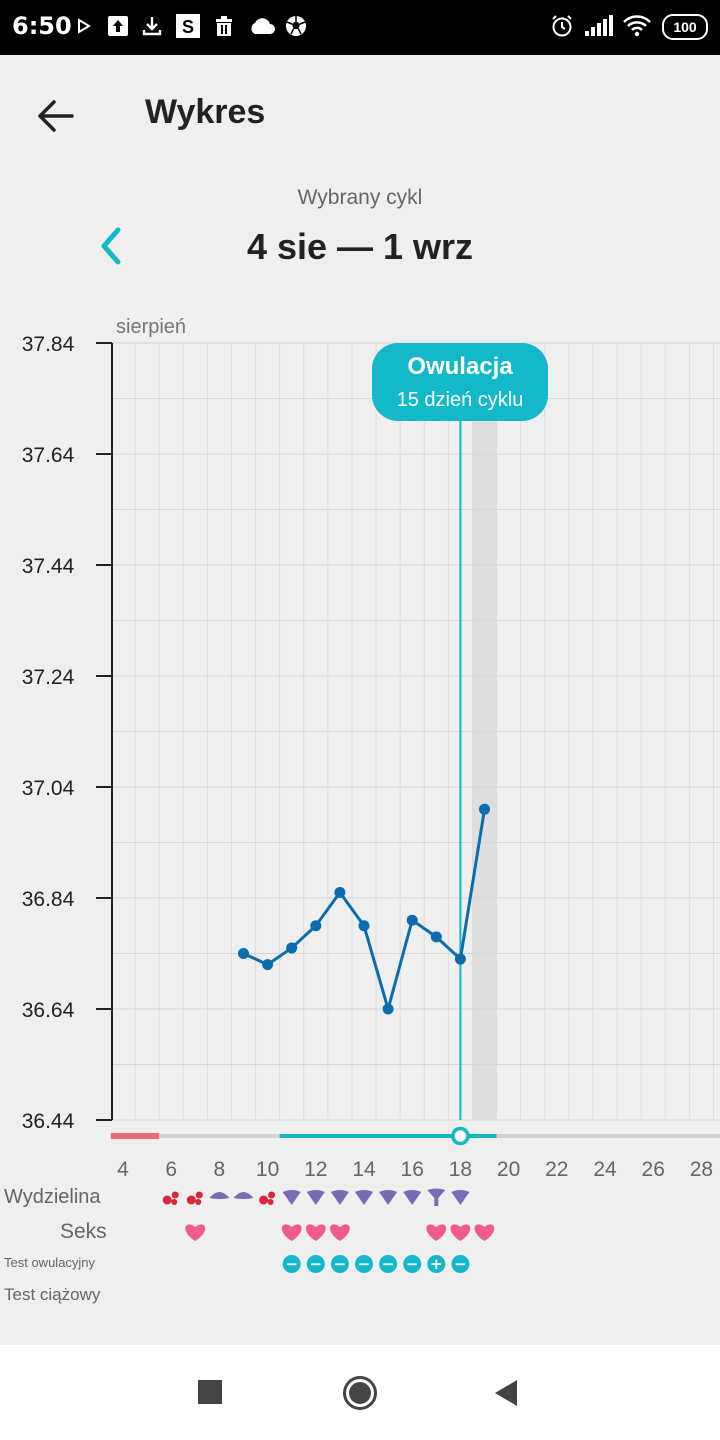 The height and width of the screenshot is (1440, 720). I want to click on month-label: sierpień, so click(151, 327).